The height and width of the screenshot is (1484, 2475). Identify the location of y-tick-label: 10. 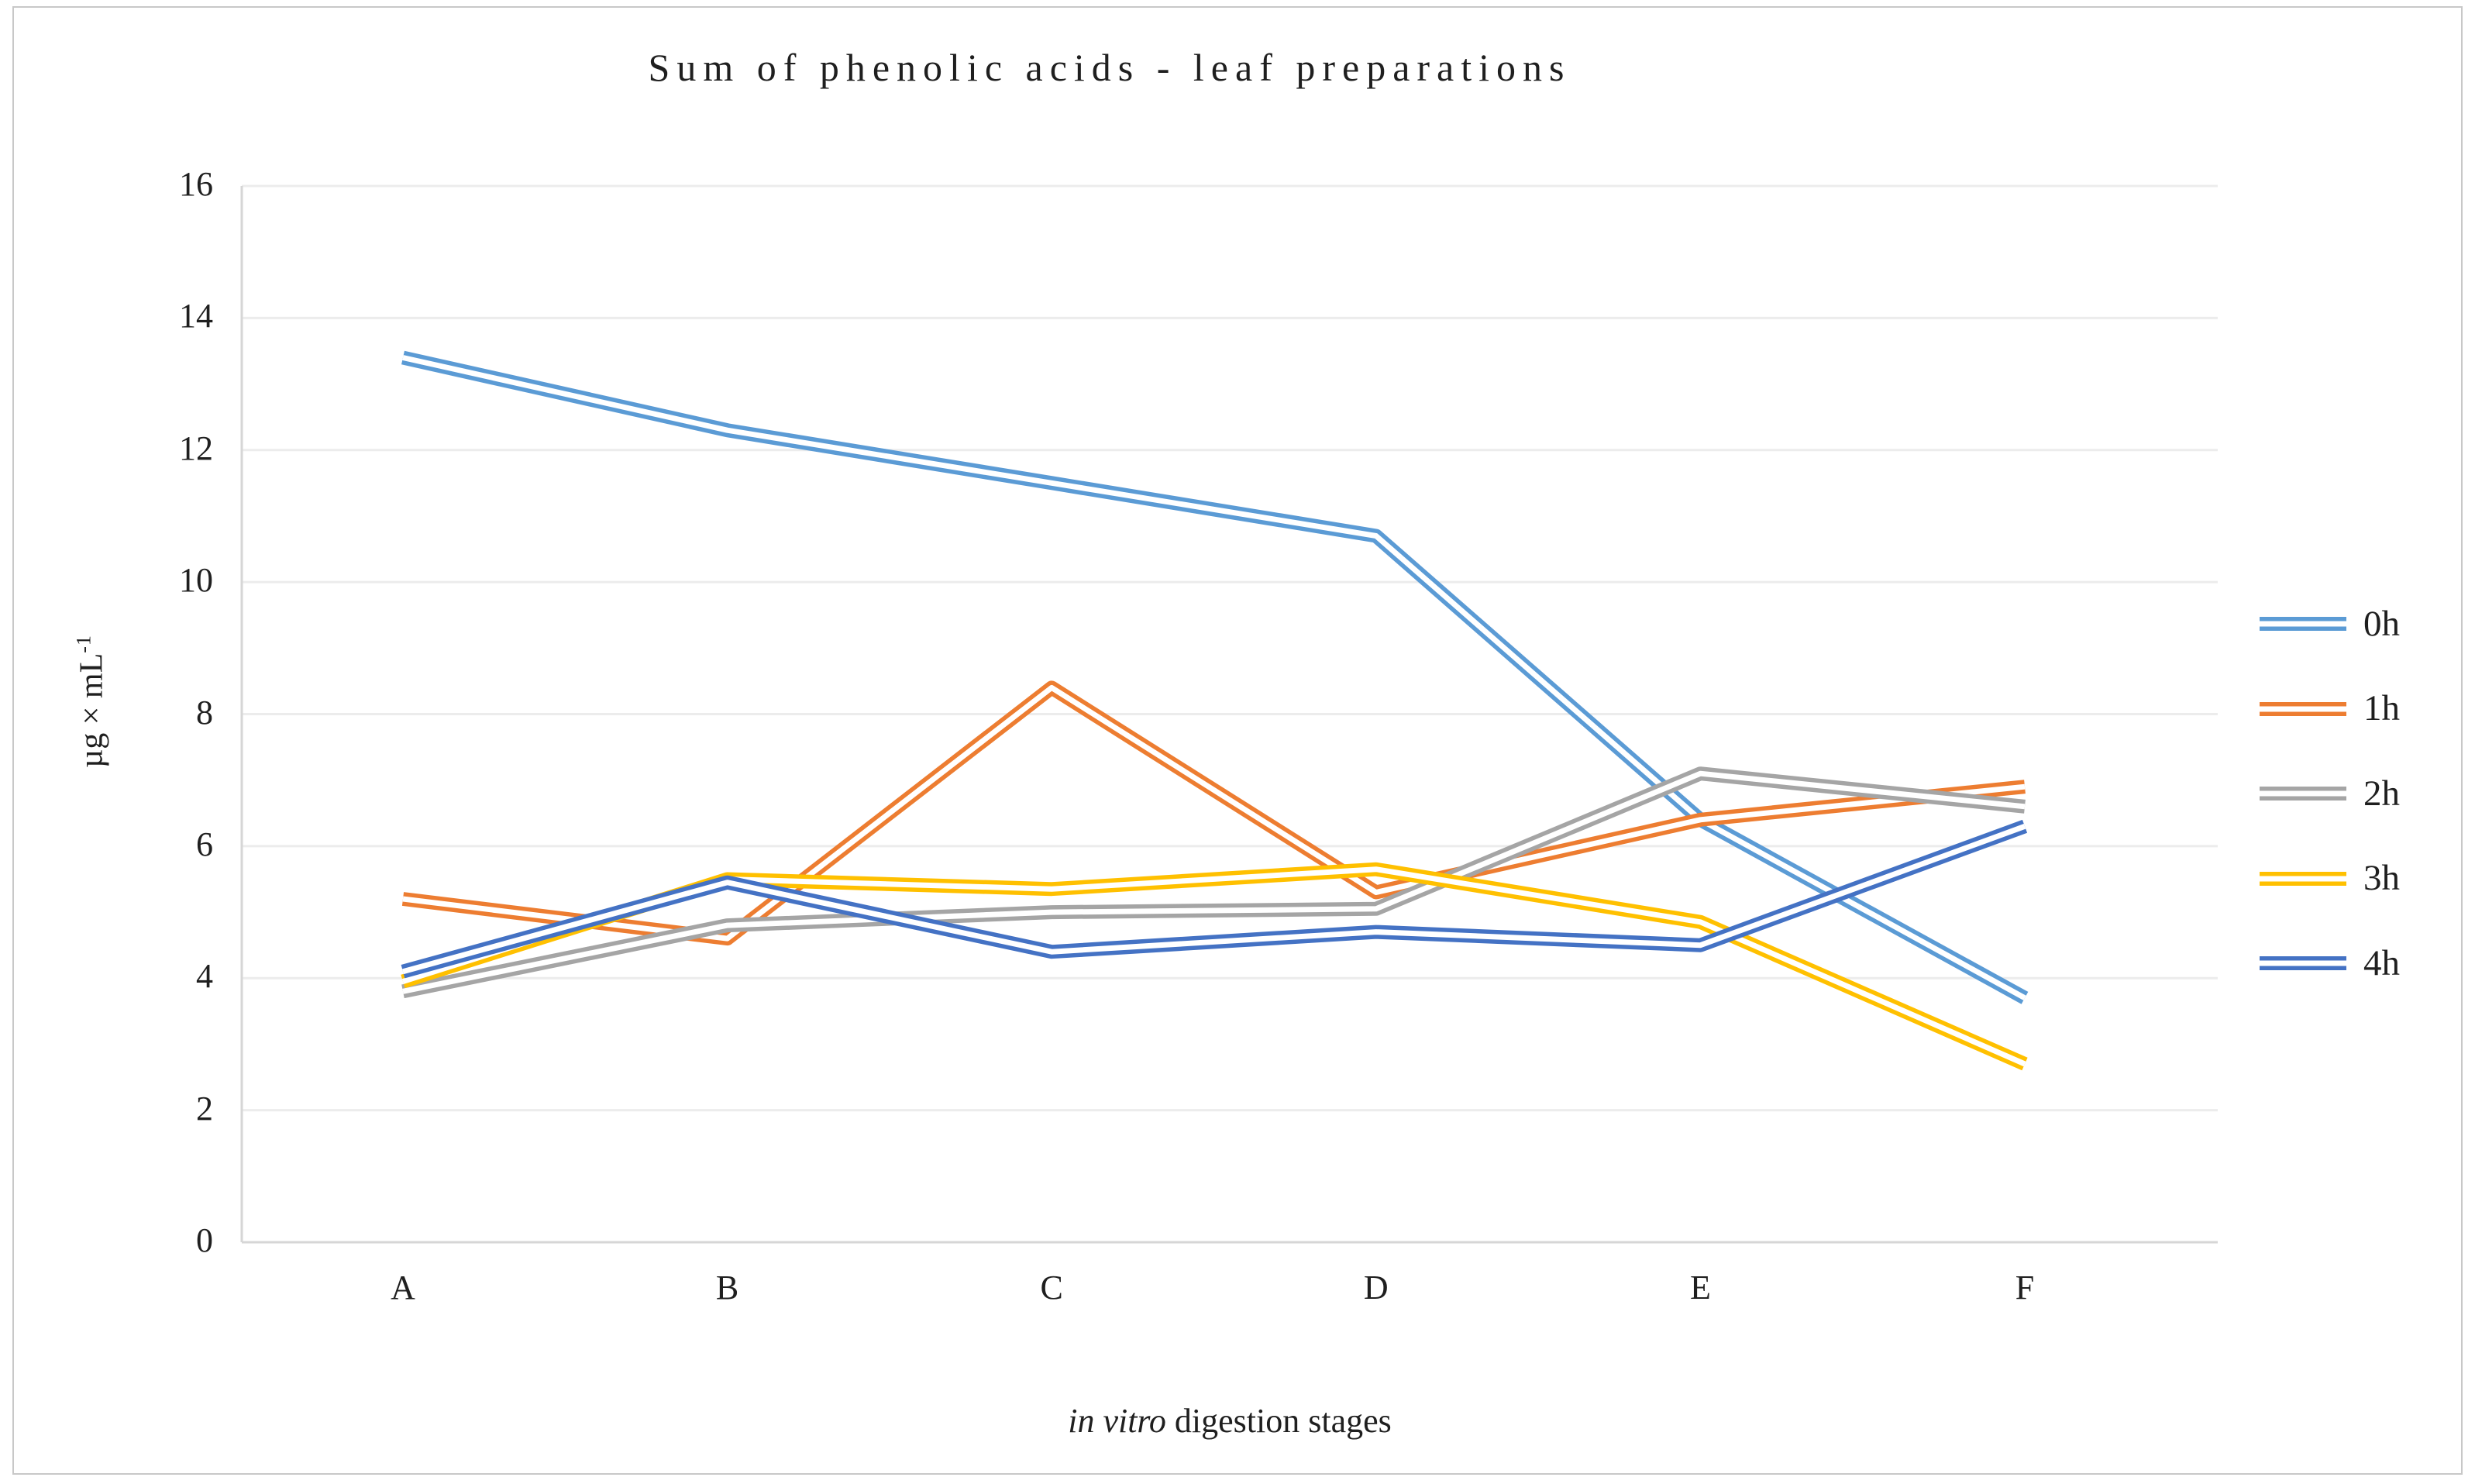
(196, 580).